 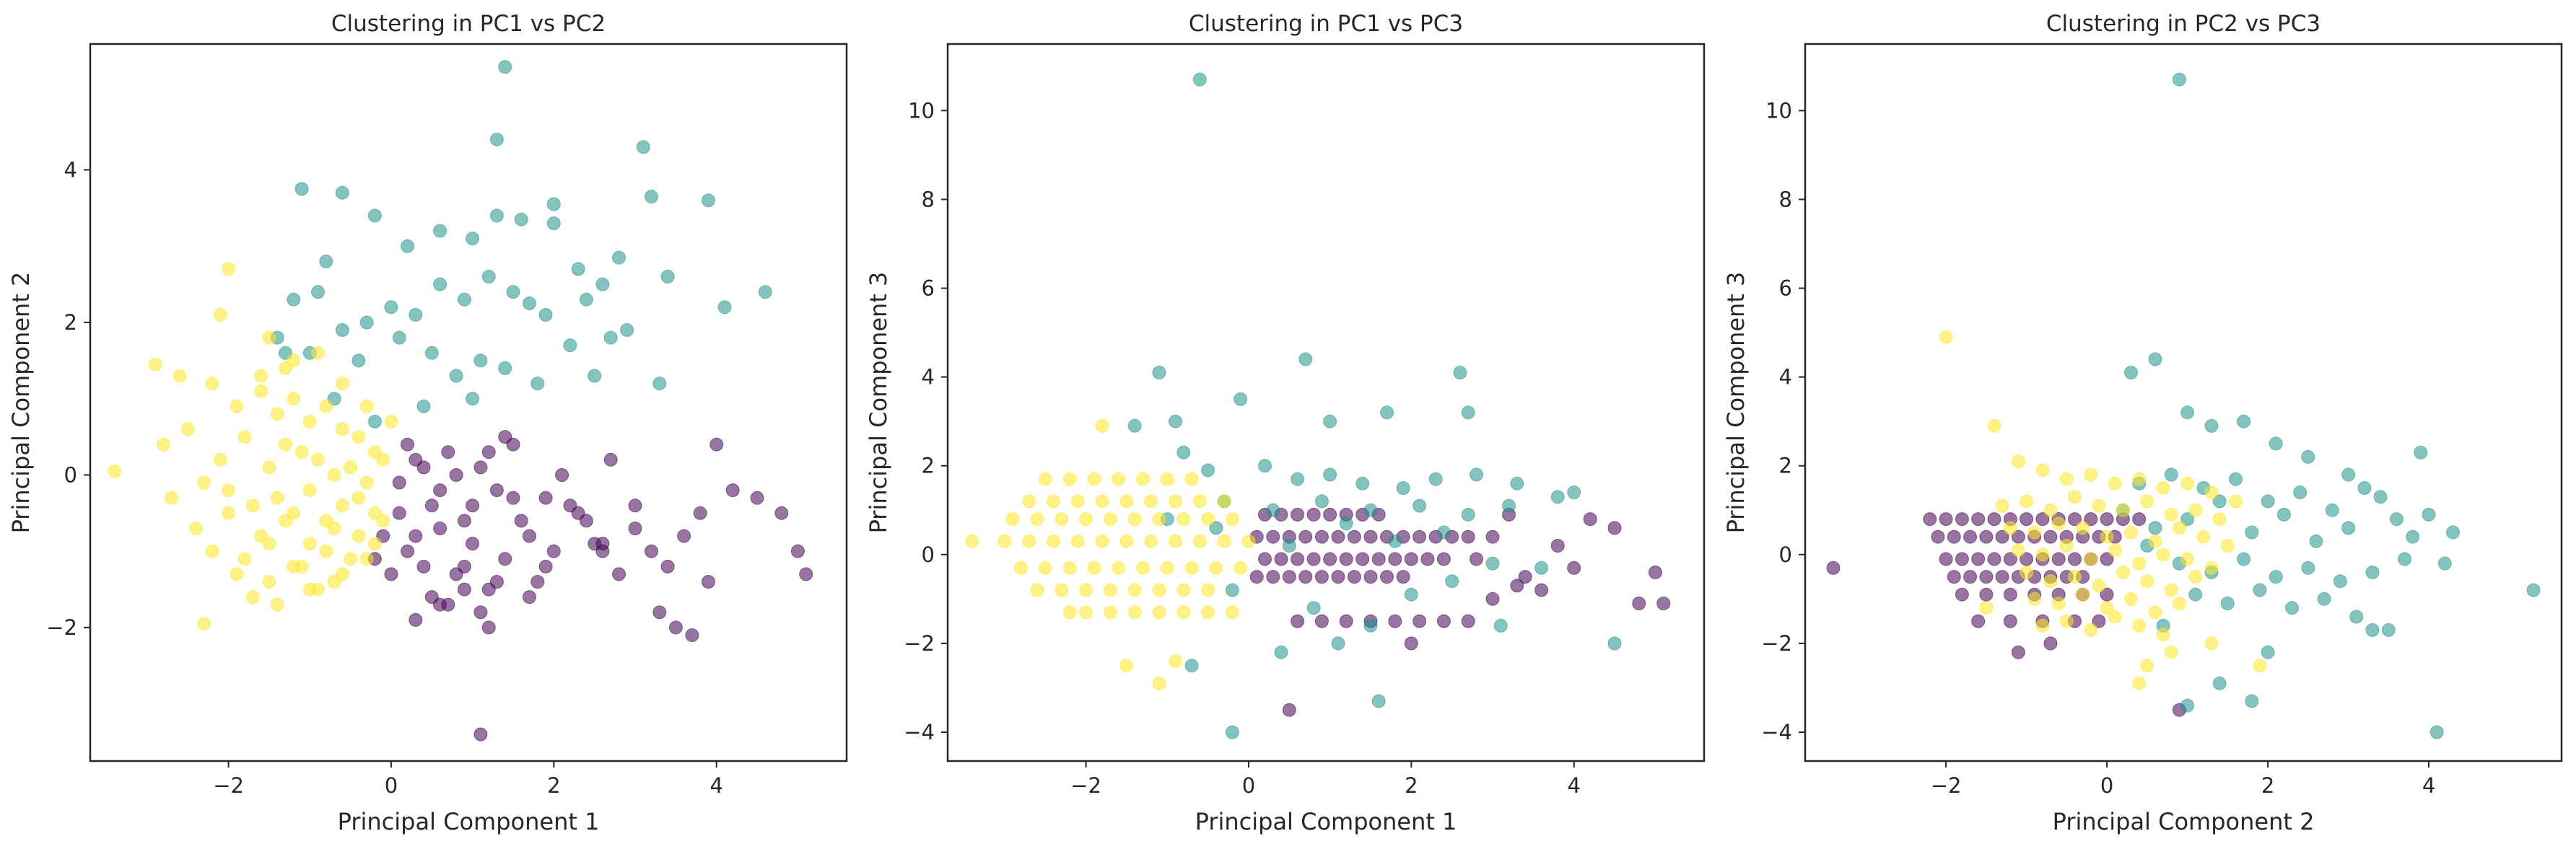 What do you see at coordinates (468, 24) in the screenshot?
I see `chart-title: Clustering in PC1 vs PC2` at bounding box center [468, 24].